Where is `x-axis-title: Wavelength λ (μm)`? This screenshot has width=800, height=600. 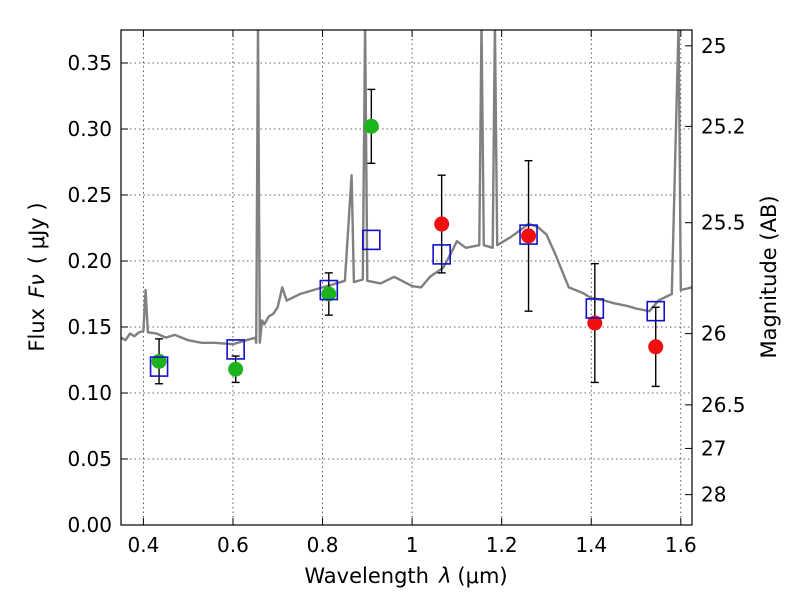
x-axis-title: Wavelength λ (μm) is located at coordinates (405, 576).